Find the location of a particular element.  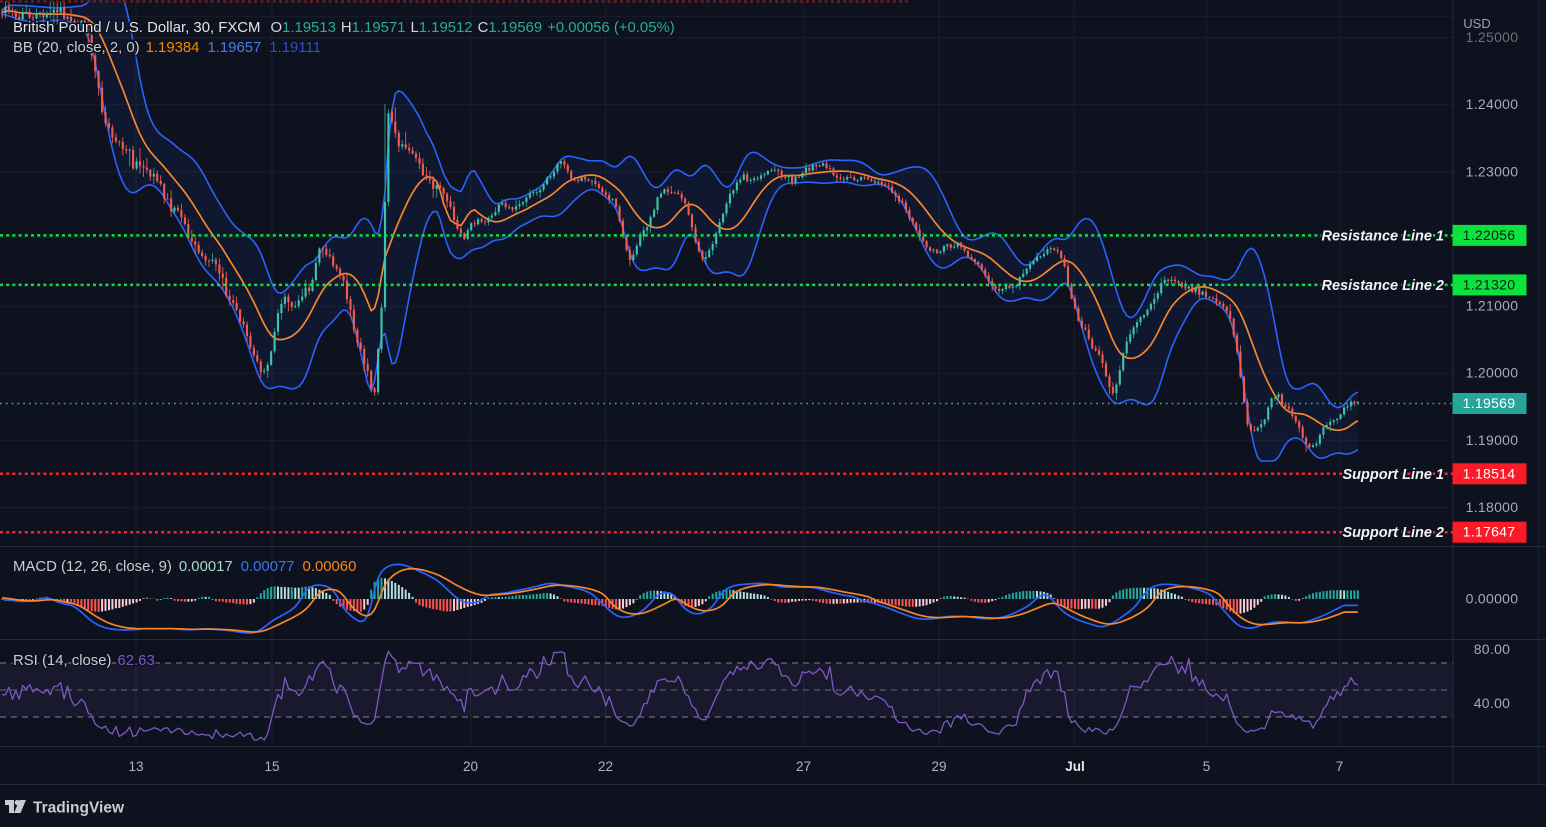

svg-text: 27 is located at coordinates (803, 766).